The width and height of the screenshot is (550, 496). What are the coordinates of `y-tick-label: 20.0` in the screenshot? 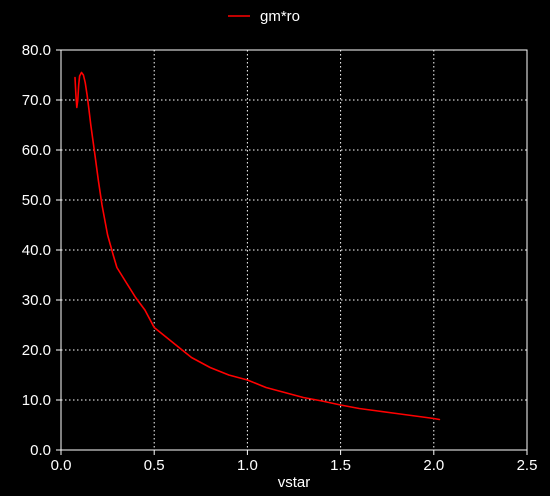 It's located at (36, 350).